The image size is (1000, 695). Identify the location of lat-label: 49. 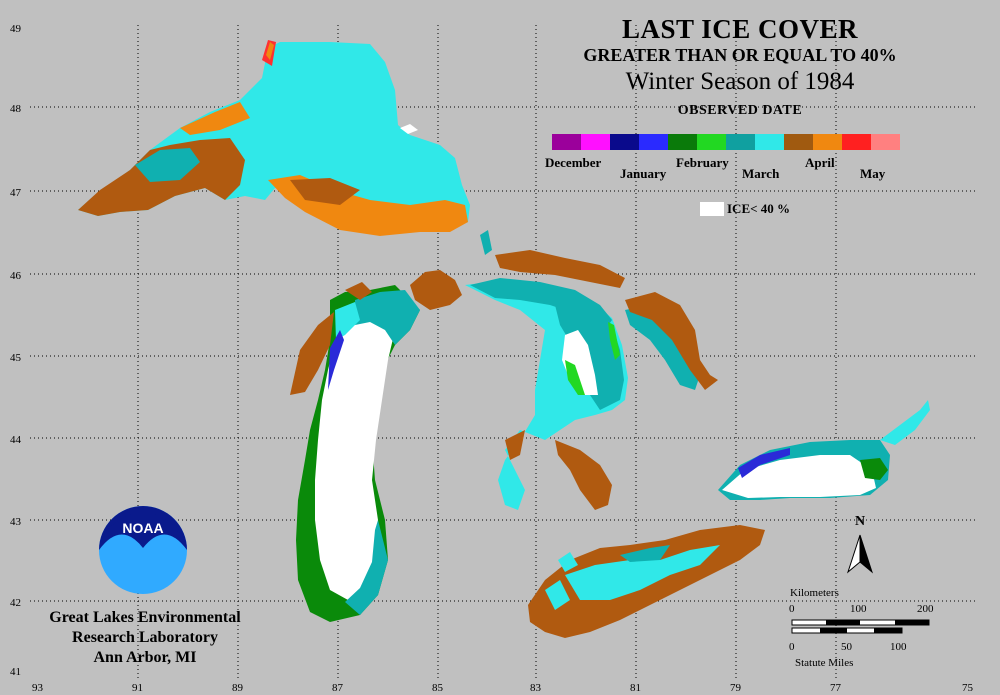
(16, 29).